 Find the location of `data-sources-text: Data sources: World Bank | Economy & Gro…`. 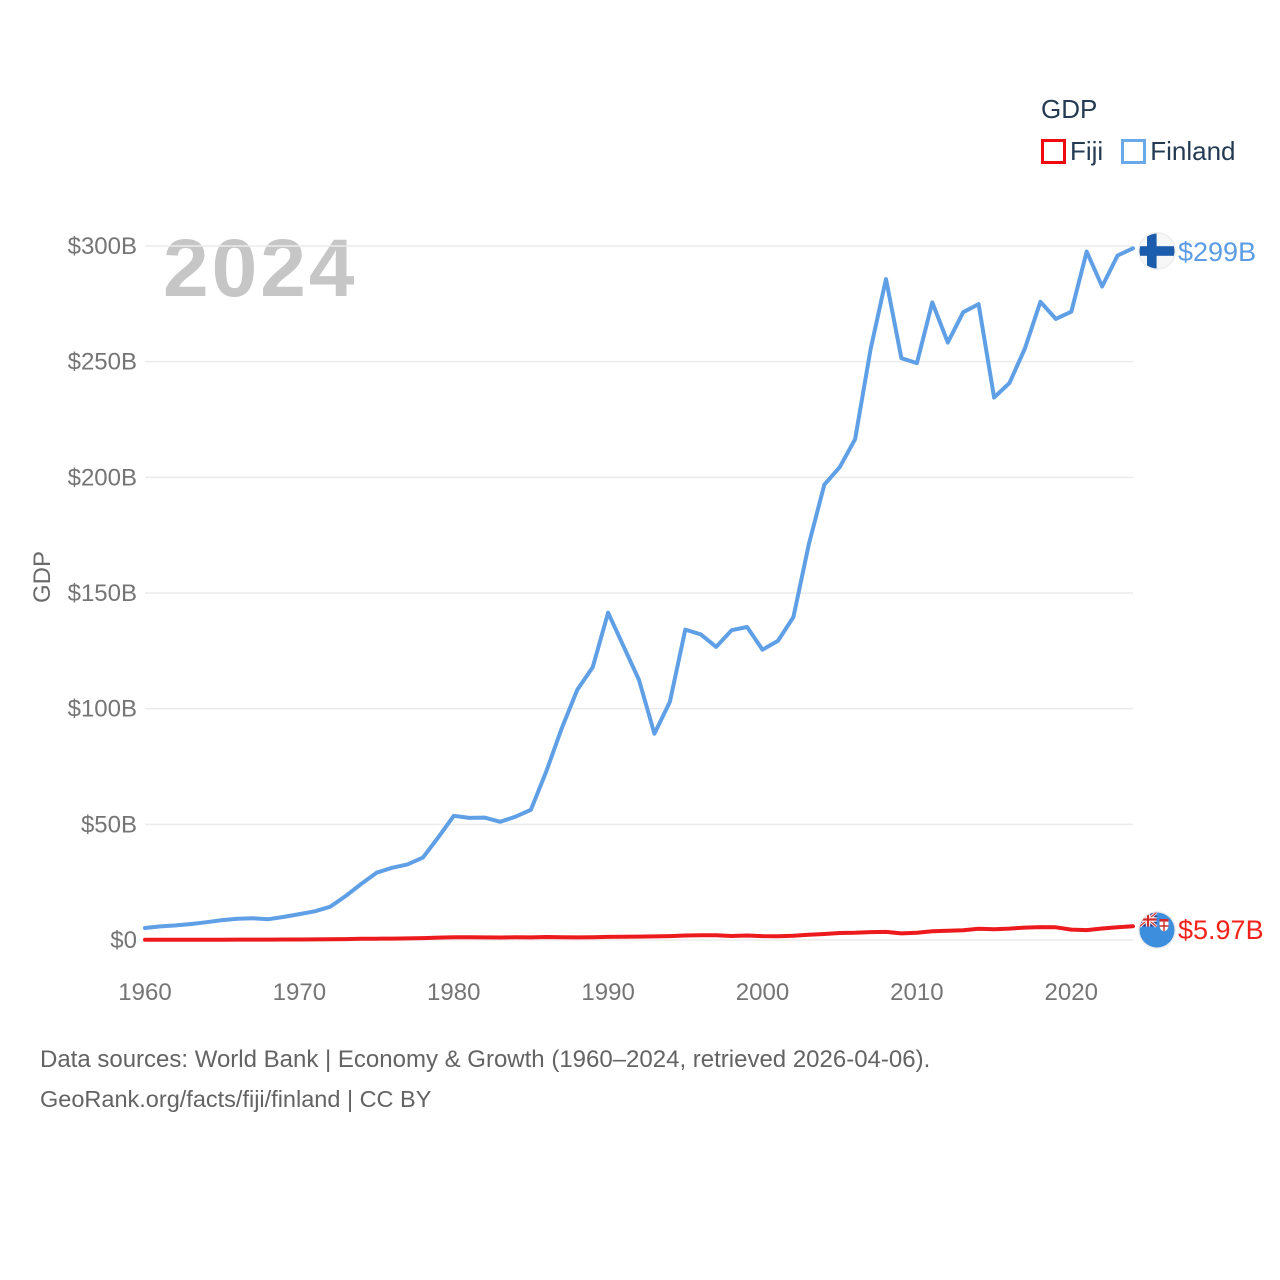

data-sources-text: Data sources: World Bank | Economy & Gro… is located at coordinates (485, 1059).